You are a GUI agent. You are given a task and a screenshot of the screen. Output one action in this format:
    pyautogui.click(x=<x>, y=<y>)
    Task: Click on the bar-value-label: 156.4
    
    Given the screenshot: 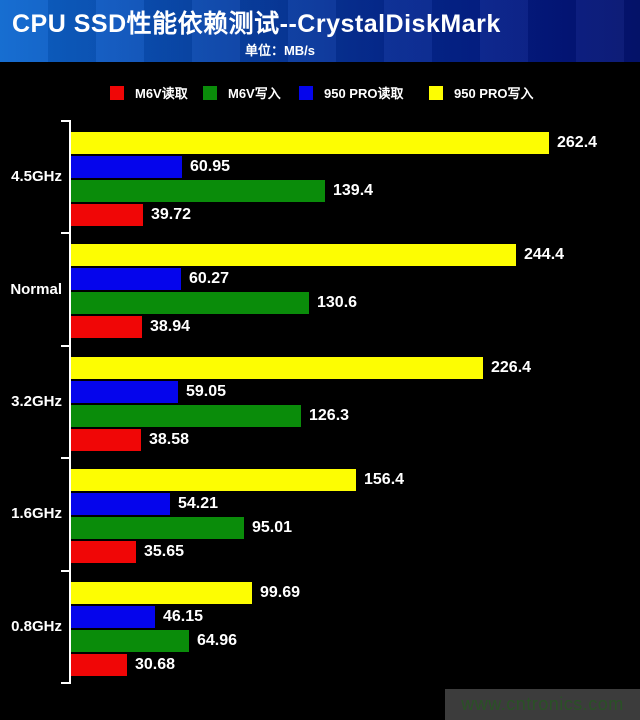 What is the action you would take?
    pyautogui.click(x=384, y=480)
    